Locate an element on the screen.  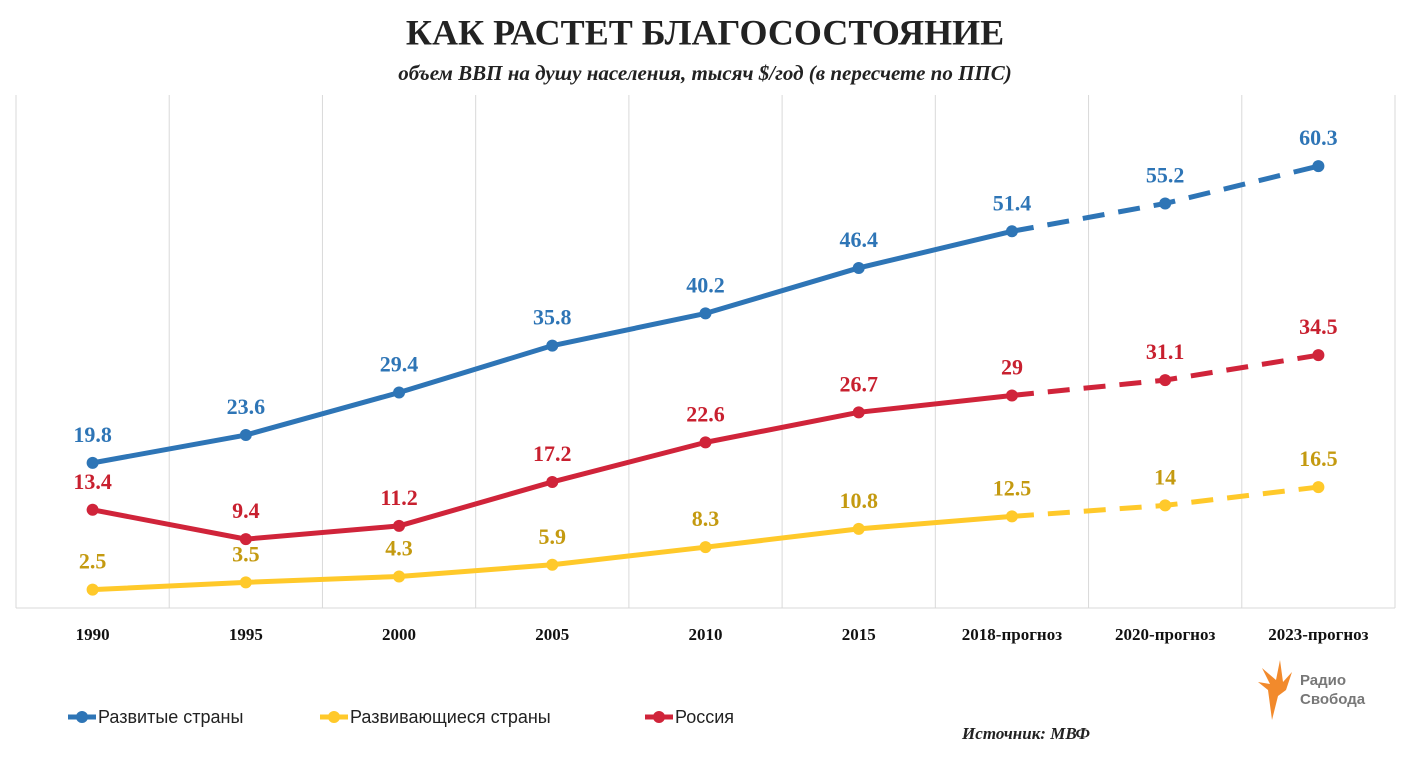
source: Источник: МВФ is located at coordinates (1025, 733).